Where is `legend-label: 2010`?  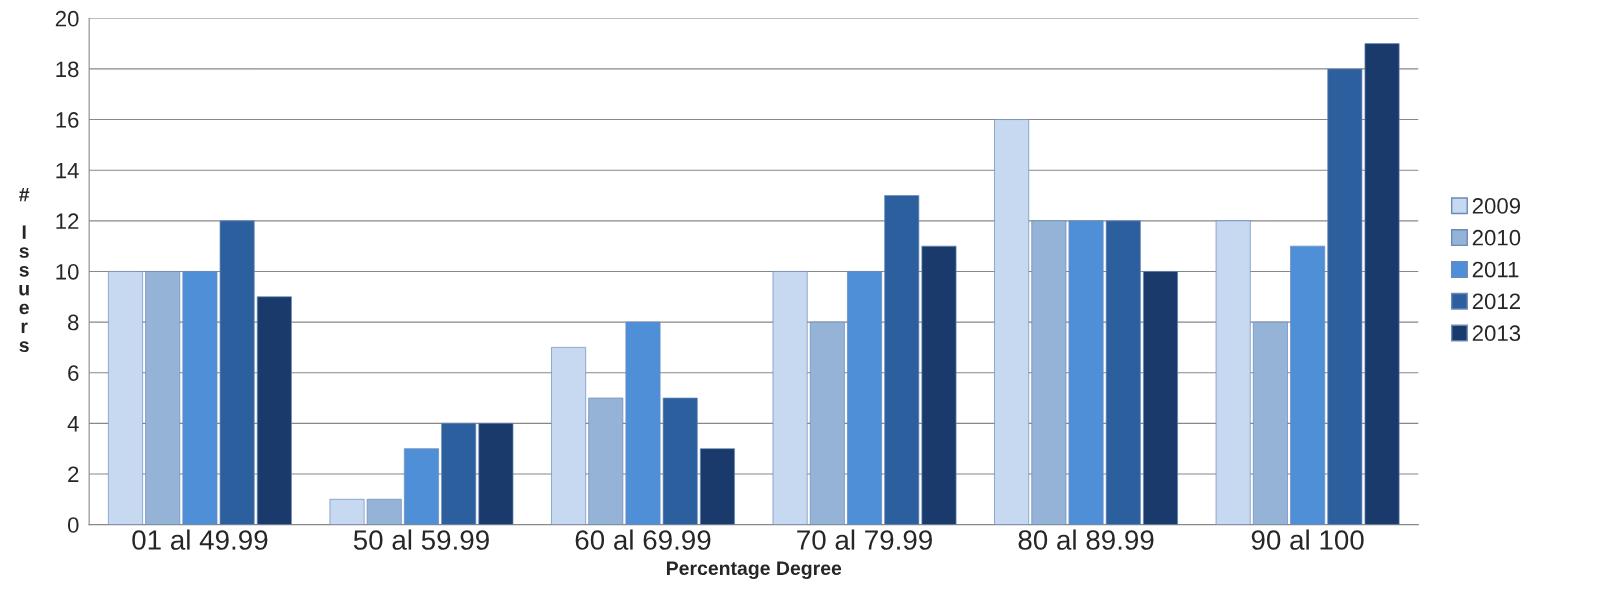
legend-label: 2010 is located at coordinates (1496, 237).